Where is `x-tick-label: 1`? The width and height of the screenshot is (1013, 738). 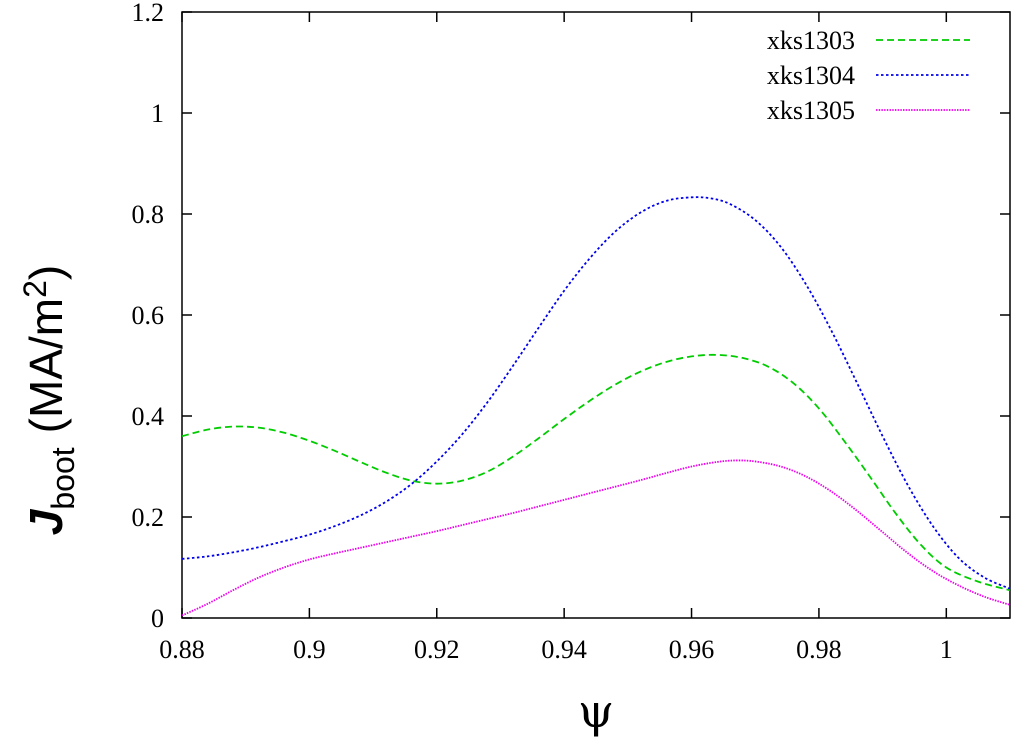
x-tick-label: 1 is located at coordinates (946, 649).